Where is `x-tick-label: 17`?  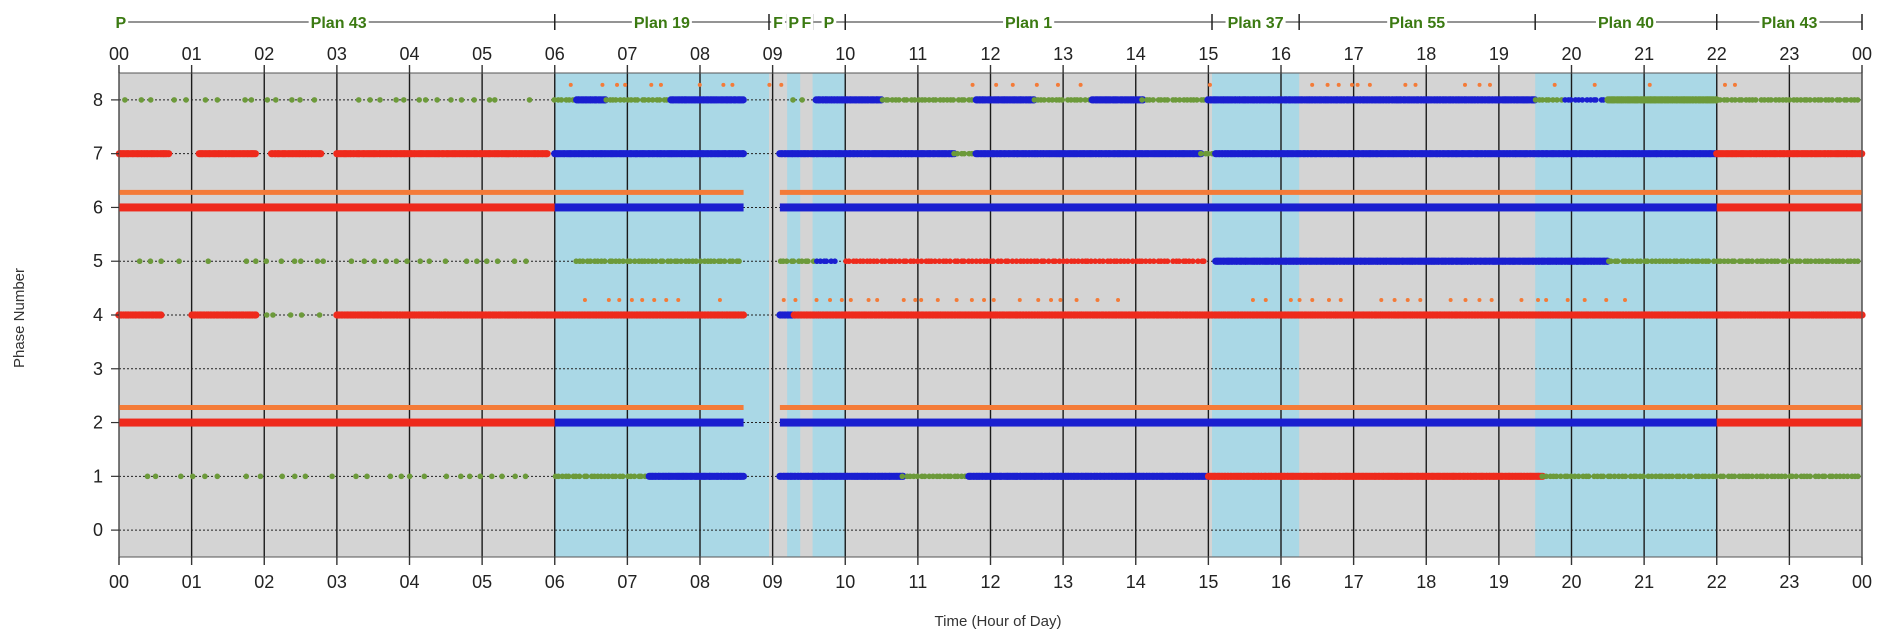
x-tick-label: 17 is located at coordinates (1354, 582).